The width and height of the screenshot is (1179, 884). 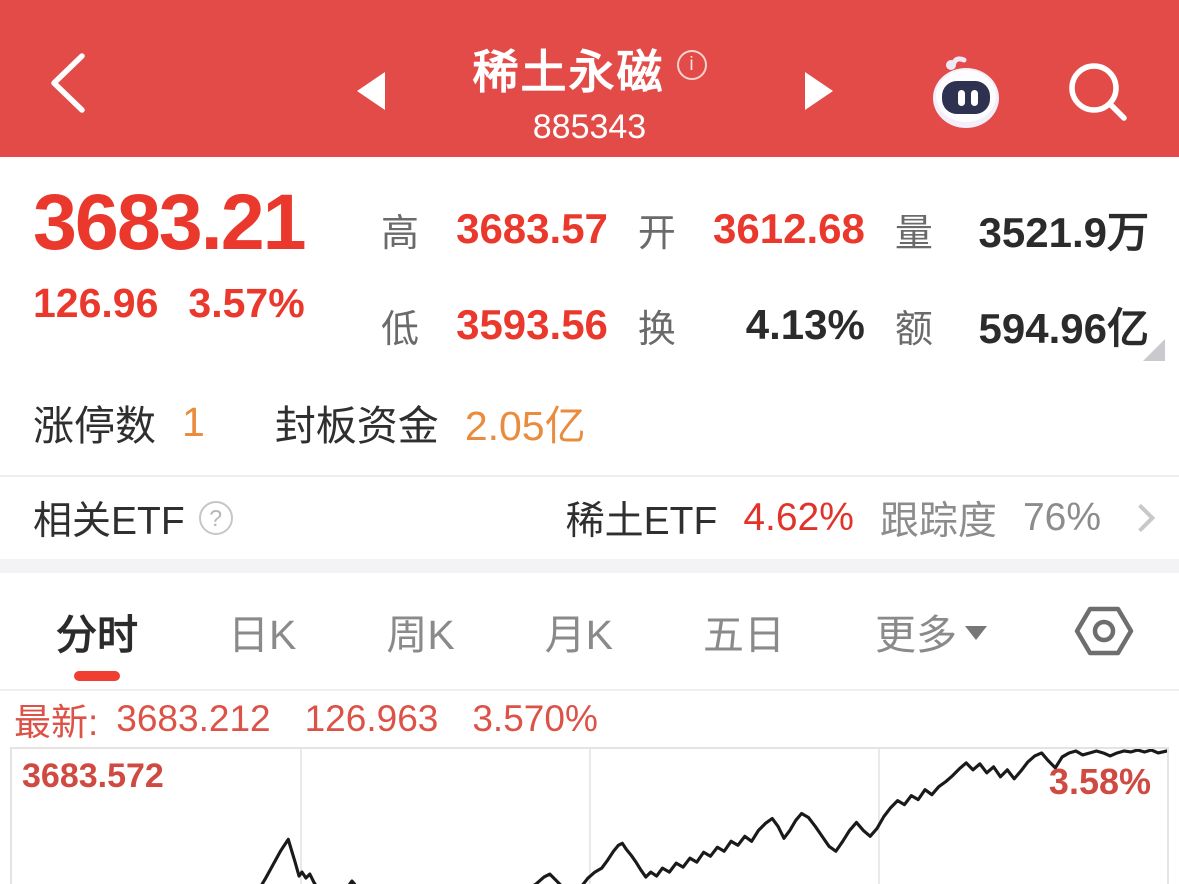 I want to click on field-low: 低 3593.56, so click(x=494, y=325).